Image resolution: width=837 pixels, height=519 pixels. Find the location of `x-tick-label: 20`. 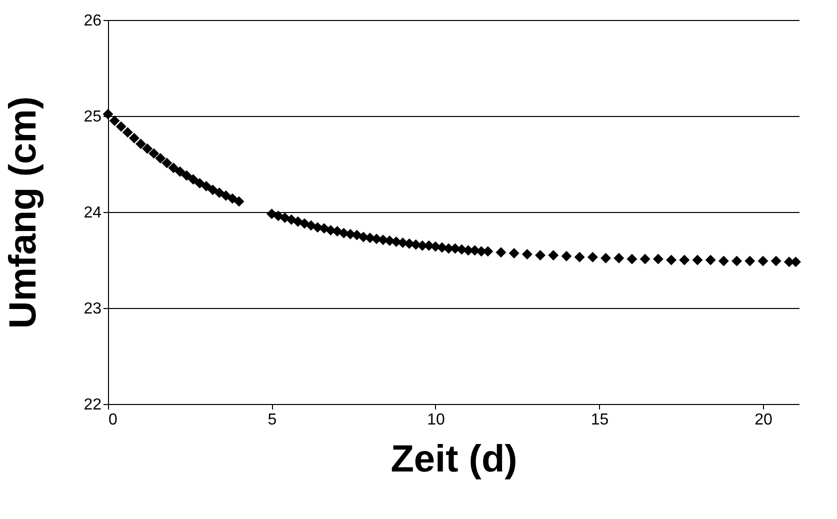

x-tick-label: 20 is located at coordinates (763, 420).